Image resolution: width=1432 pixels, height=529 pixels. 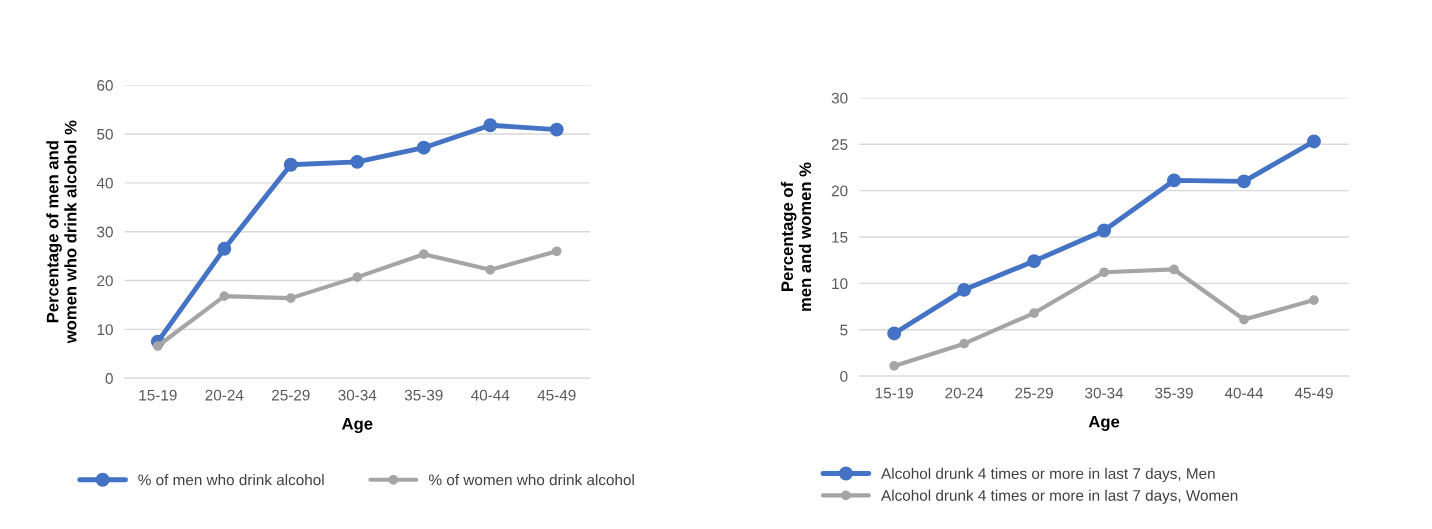 What do you see at coordinates (231, 480) in the screenshot?
I see `legend-label: % of men who drink alcohol` at bounding box center [231, 480].